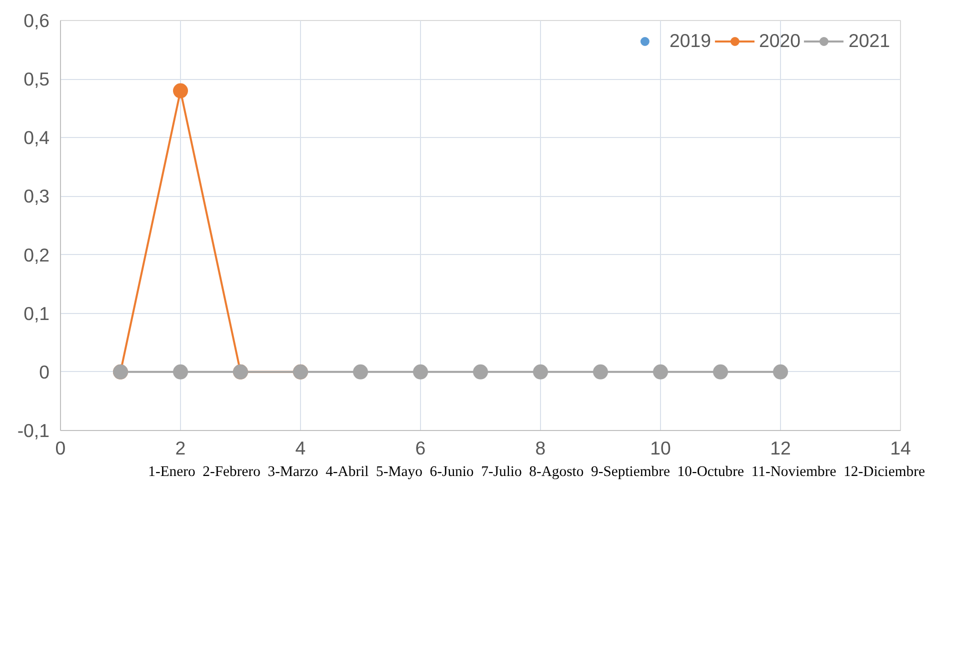  What do you see at coordinates (420, 448) in the screenshot?
I see `x-tick-label: 6` at bounding box center [420, 448].